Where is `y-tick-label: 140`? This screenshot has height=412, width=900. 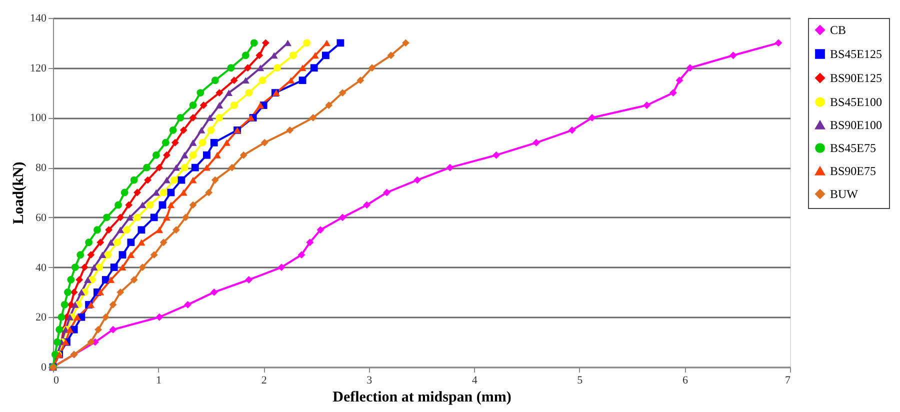 y-tick-label: 140 is located at coordinates (38, 18).